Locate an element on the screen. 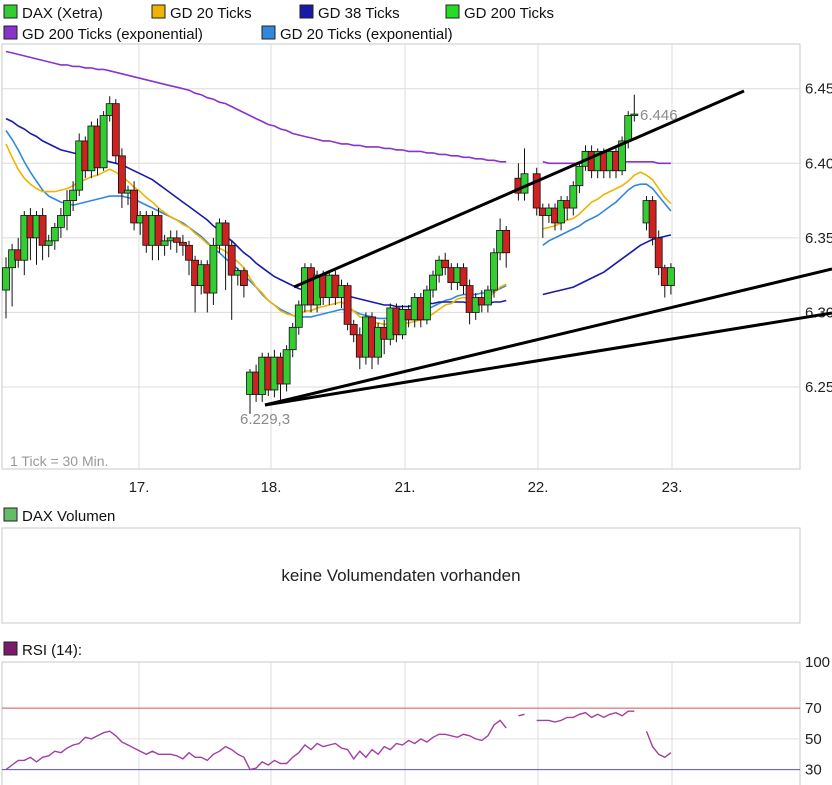 This screenshot has width=832, height=785. legend-label-gd20-exp: GD 20 Ticks (exponential) is located at coordinates (366, 34).